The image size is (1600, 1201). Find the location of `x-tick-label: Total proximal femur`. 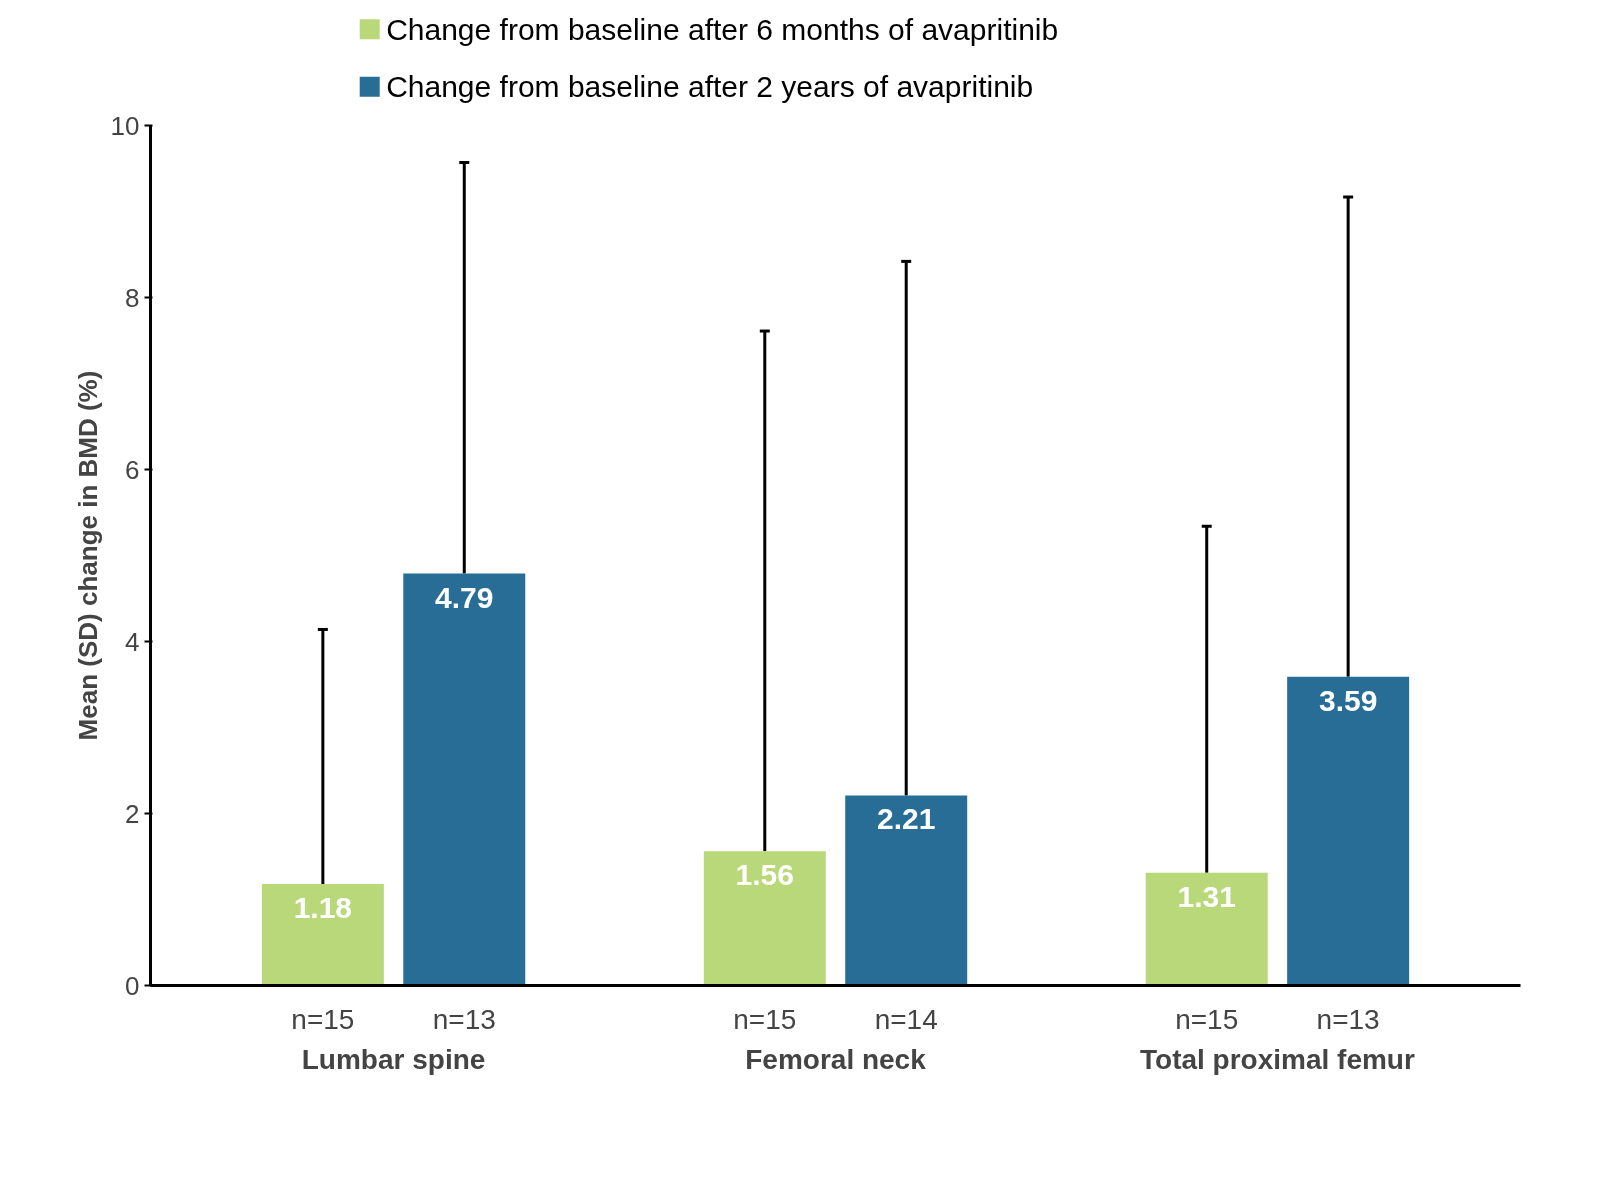

x-tick-label: Total proximal femur is located at coordinates (1277, 1059).